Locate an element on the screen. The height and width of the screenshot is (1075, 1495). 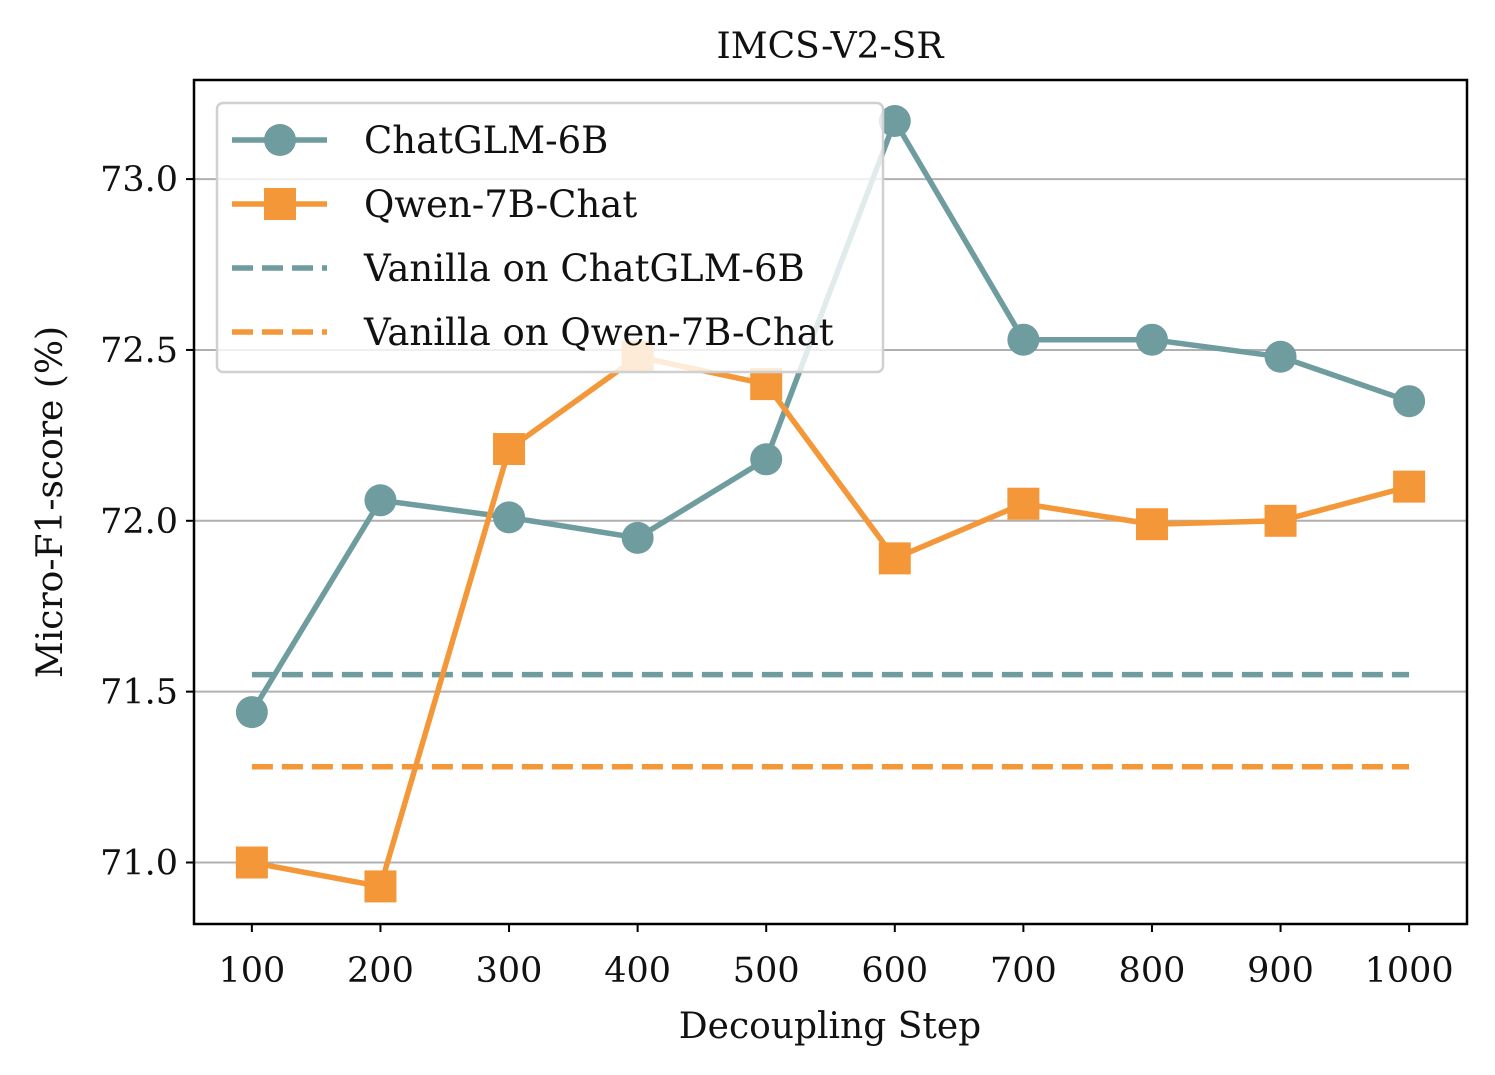
x-tick-label: 300 is located at coordinates (509, 971).